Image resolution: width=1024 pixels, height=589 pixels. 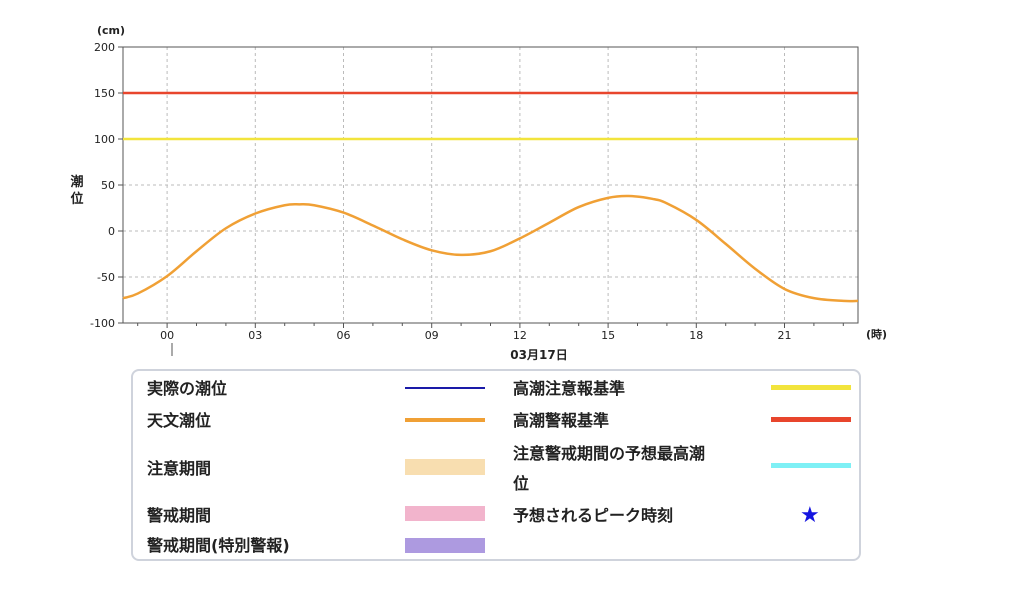 I want to click on x-tick-label: 12, so click(x=520, y=335).